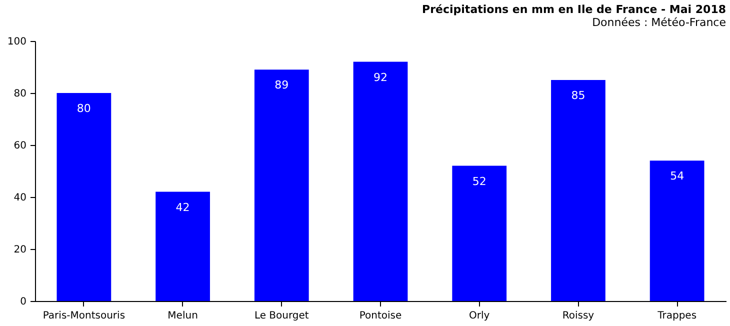  What do you see at coordinates (281, 316) in the screenshot?
I see `x-tick-label: Le Bourget` at bounding box center [281, 316].